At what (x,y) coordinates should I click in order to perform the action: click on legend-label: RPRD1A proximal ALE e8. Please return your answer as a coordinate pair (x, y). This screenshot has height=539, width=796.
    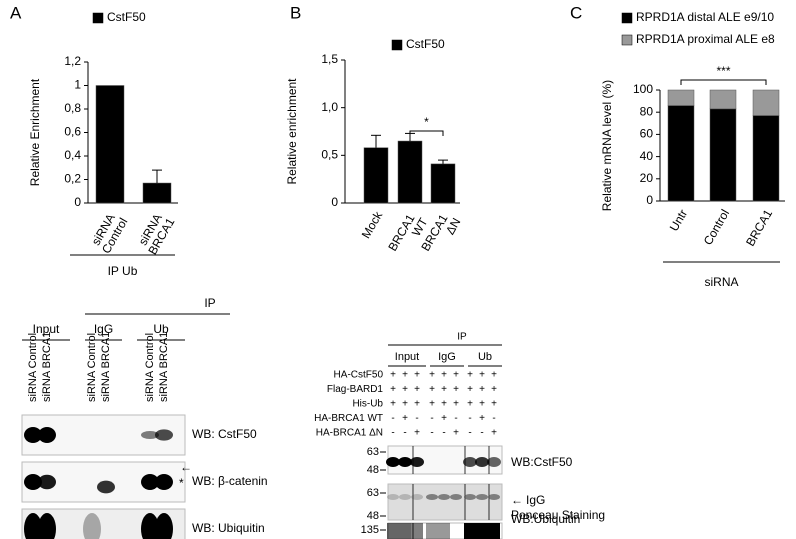
    Looking at the image, I should click on (705, 39).